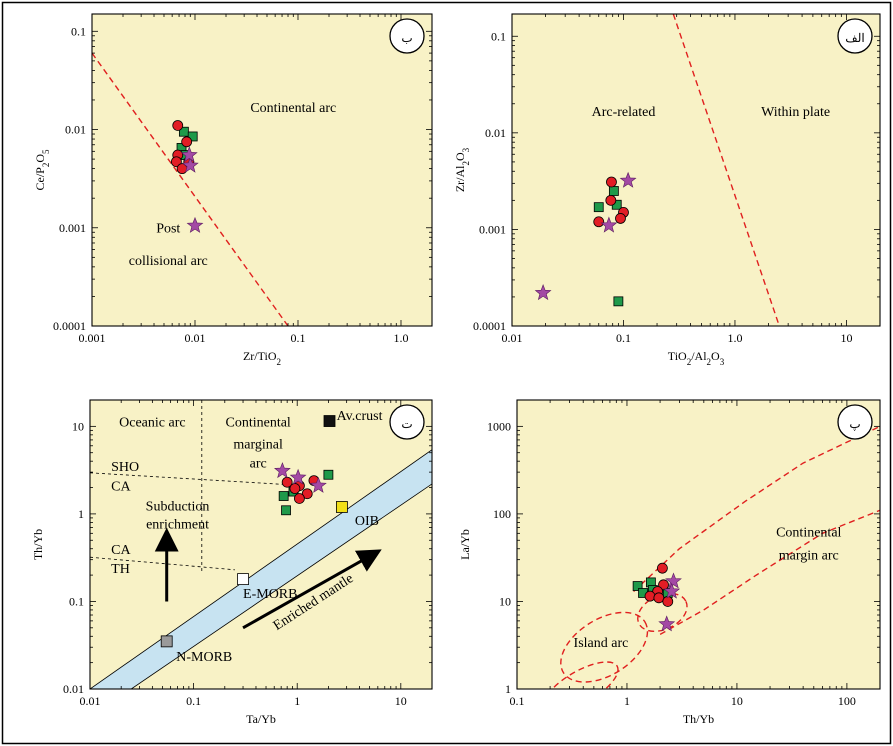 This screenshot has width=893, height=746. I want to click on panel-badge, so click(855, 36).